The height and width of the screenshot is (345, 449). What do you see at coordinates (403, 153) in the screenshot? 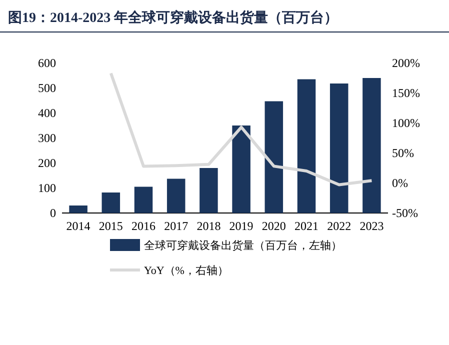
I see `y2-tick-label: 50%` at bounding box center [403, 153].